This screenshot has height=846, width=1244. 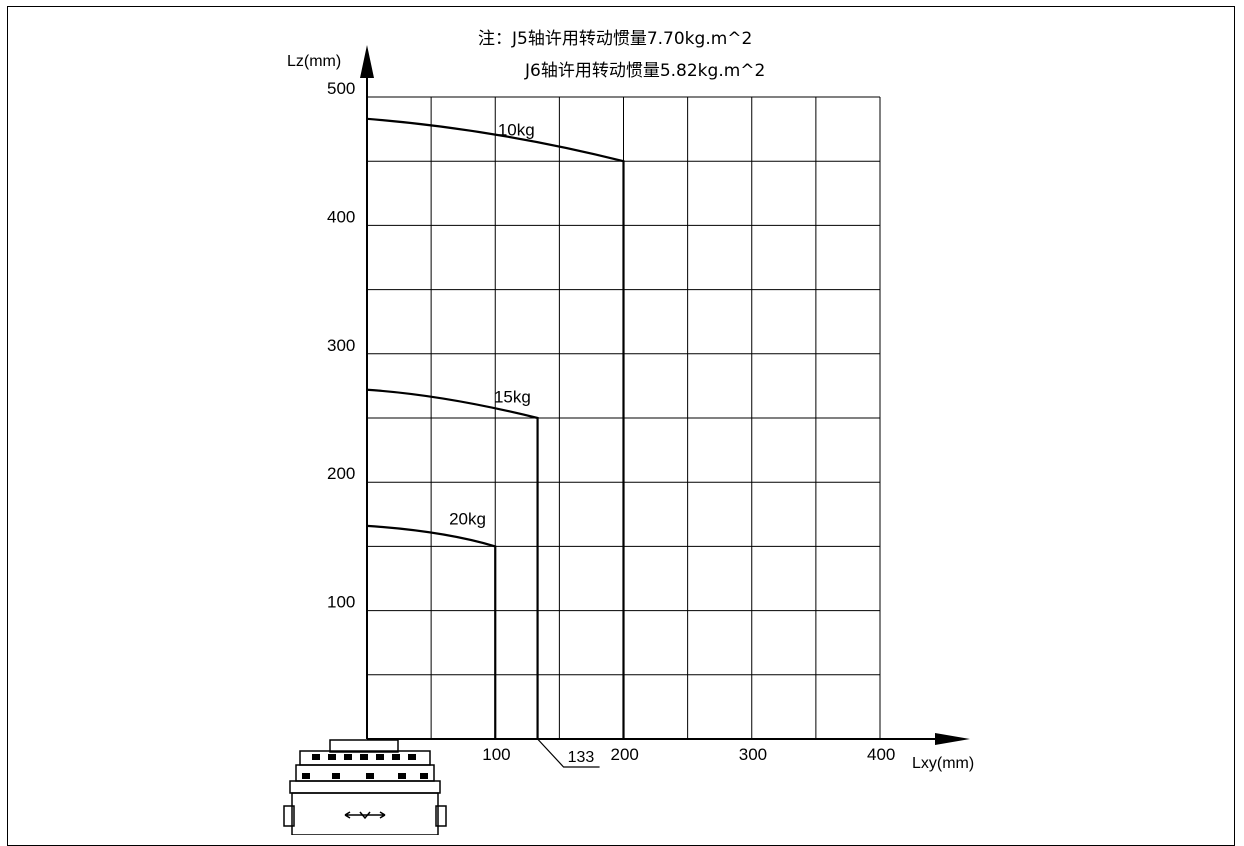 I want to click on annotation-leader, so click(x=568, y=753).